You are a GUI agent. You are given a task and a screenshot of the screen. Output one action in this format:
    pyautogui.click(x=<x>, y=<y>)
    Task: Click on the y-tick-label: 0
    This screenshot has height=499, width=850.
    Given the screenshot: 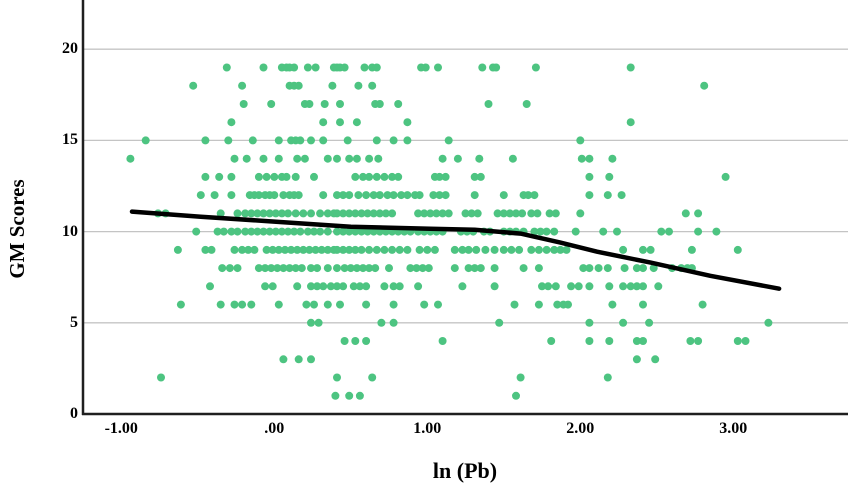 What is the action you would take?
    pyautogui.click(x=74, y=413)
    